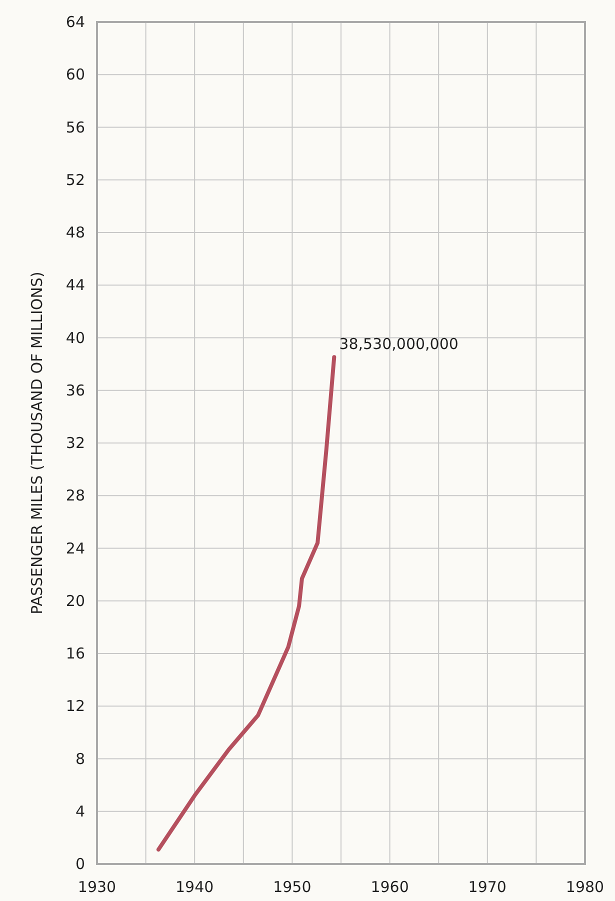 This screenshot has width=615, height=901. Describe the element at coordinates (75, 653) in the screenshot. I see `y-tick-label: 16` at that location.